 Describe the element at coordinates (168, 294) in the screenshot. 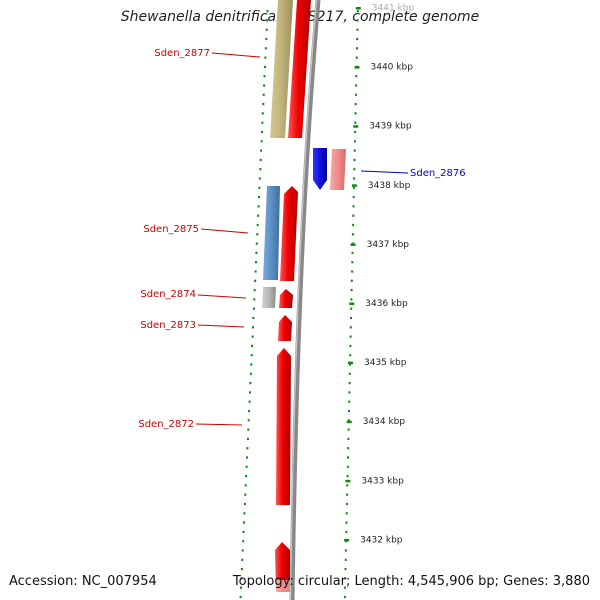

I see `label-sden-2874: Sden_2874` at that location.